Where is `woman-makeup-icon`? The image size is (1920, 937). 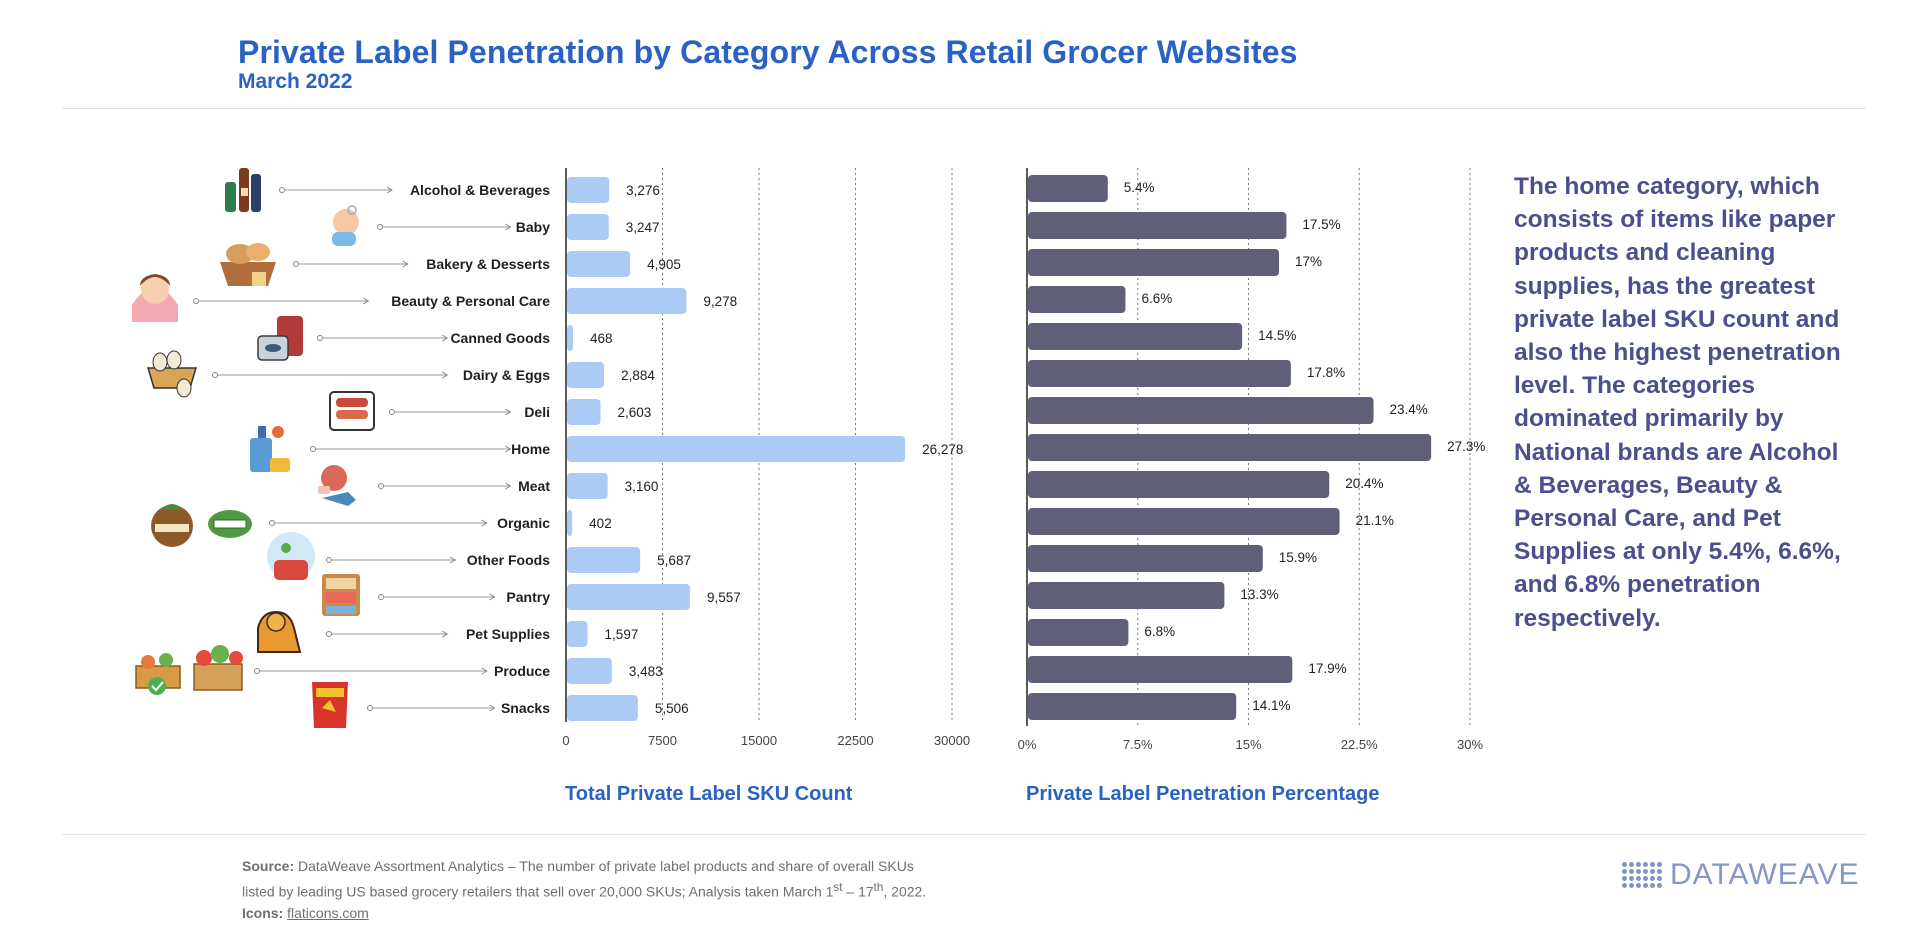
woman-makeup-icon is located at coordinates (155, 298).